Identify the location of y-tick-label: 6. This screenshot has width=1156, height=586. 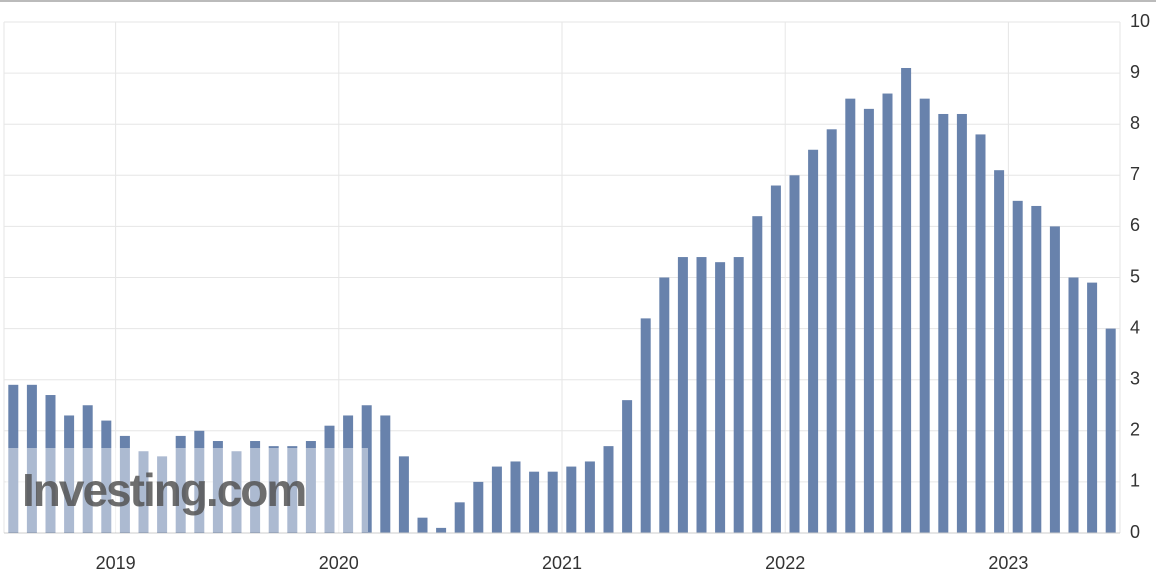
(1135, 225).